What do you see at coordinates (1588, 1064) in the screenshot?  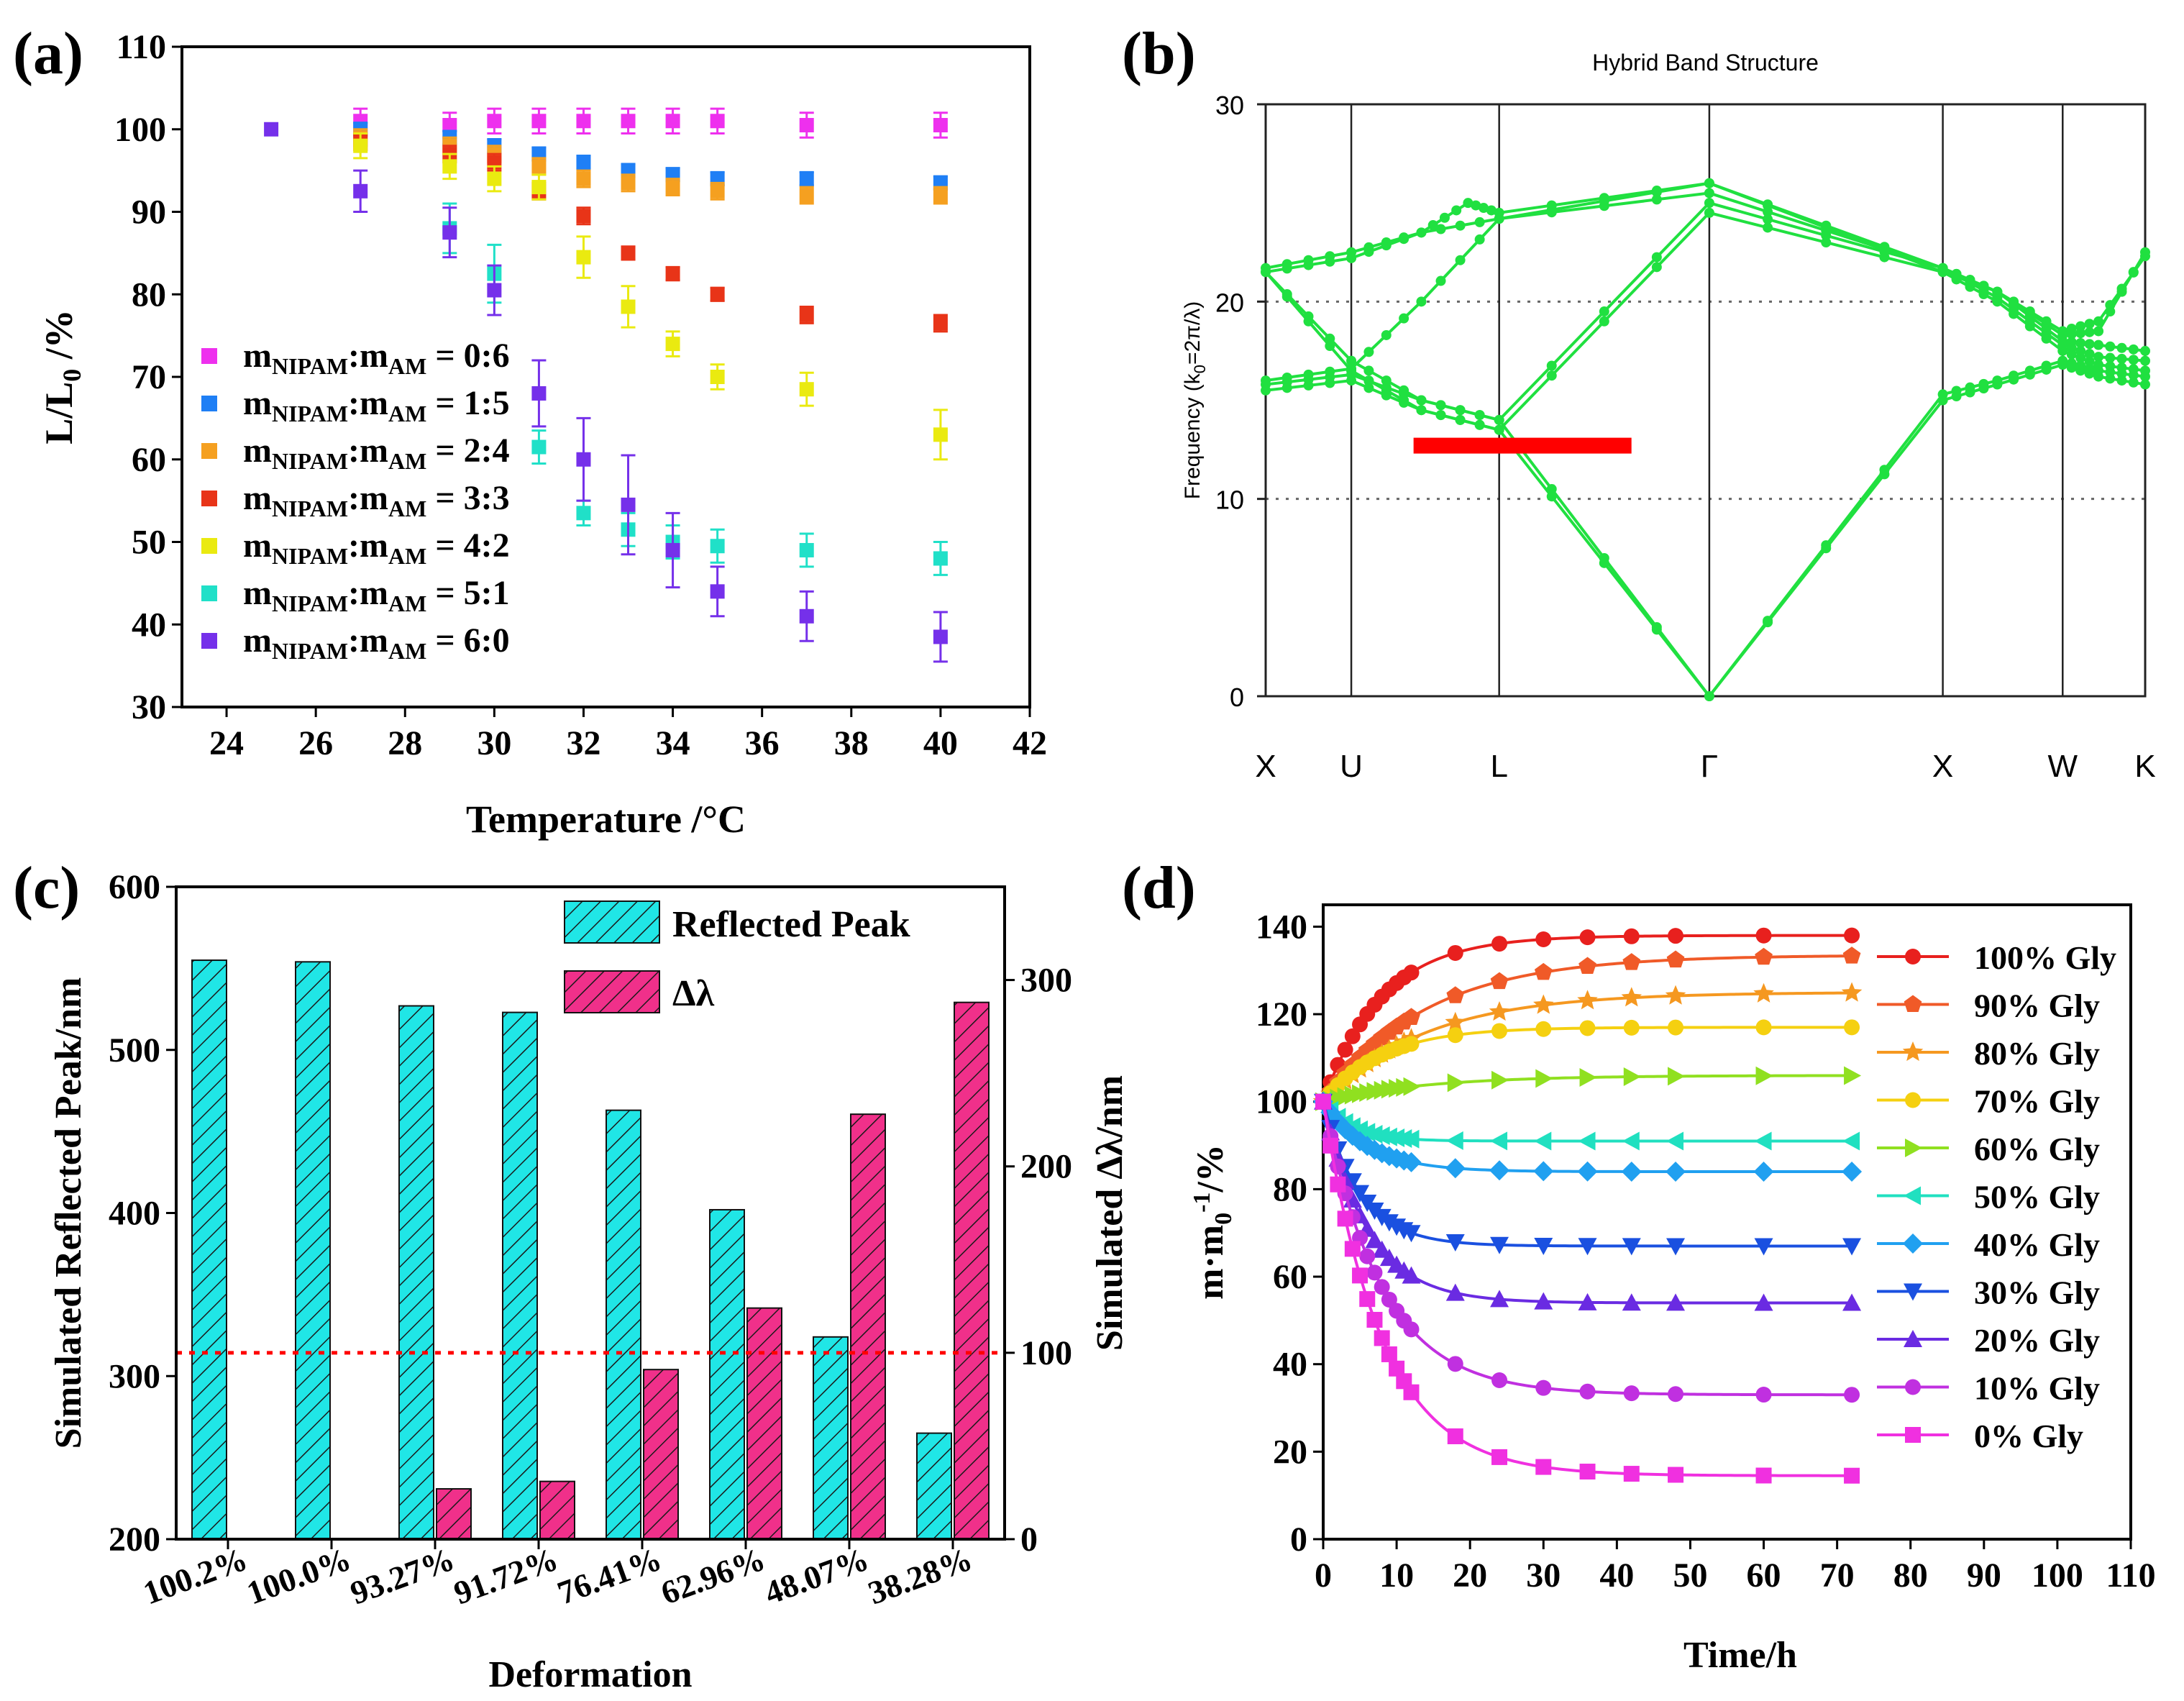 I see `series-70-pct-gly` at bounding box center [1588, 1064].